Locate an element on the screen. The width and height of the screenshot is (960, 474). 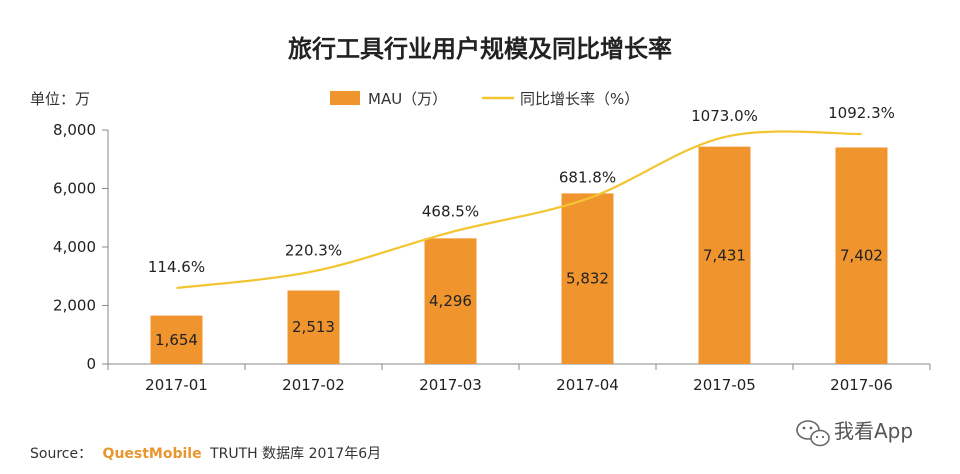
legend-line-label: 同比增长率（%） is located at coordinates (579, 99).